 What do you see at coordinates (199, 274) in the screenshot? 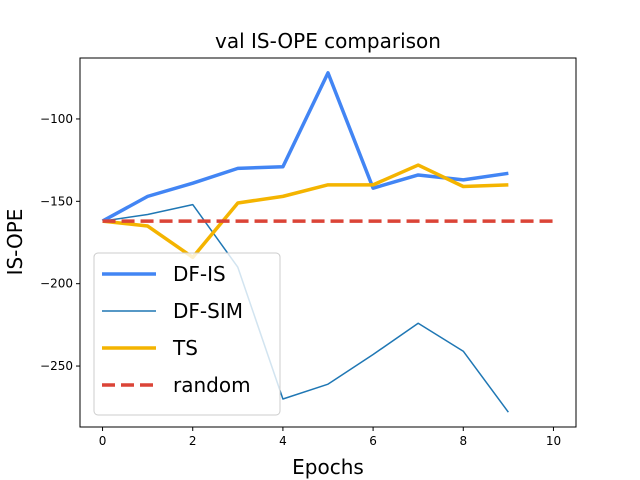
I see `legend-label-df-is: DF-IS` at bounding box center [199, 274].